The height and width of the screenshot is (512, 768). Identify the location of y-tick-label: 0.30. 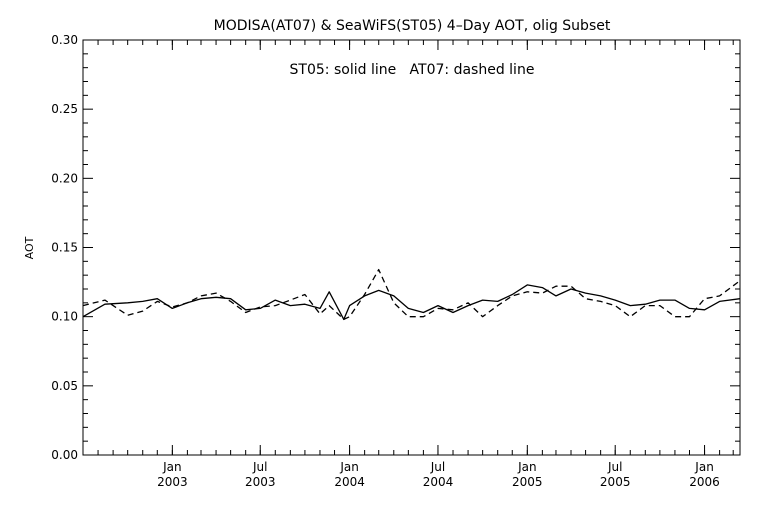
(64, 40).